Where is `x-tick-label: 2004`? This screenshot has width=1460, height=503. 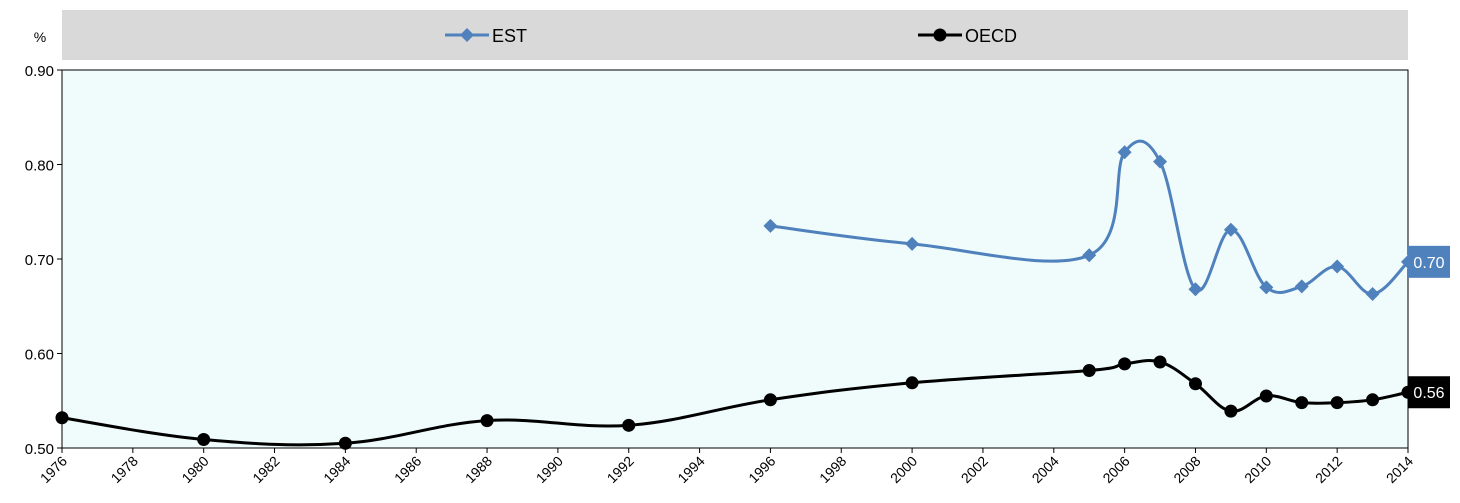
x-tick-label: 2004 is located at coordinates (1045, 469).